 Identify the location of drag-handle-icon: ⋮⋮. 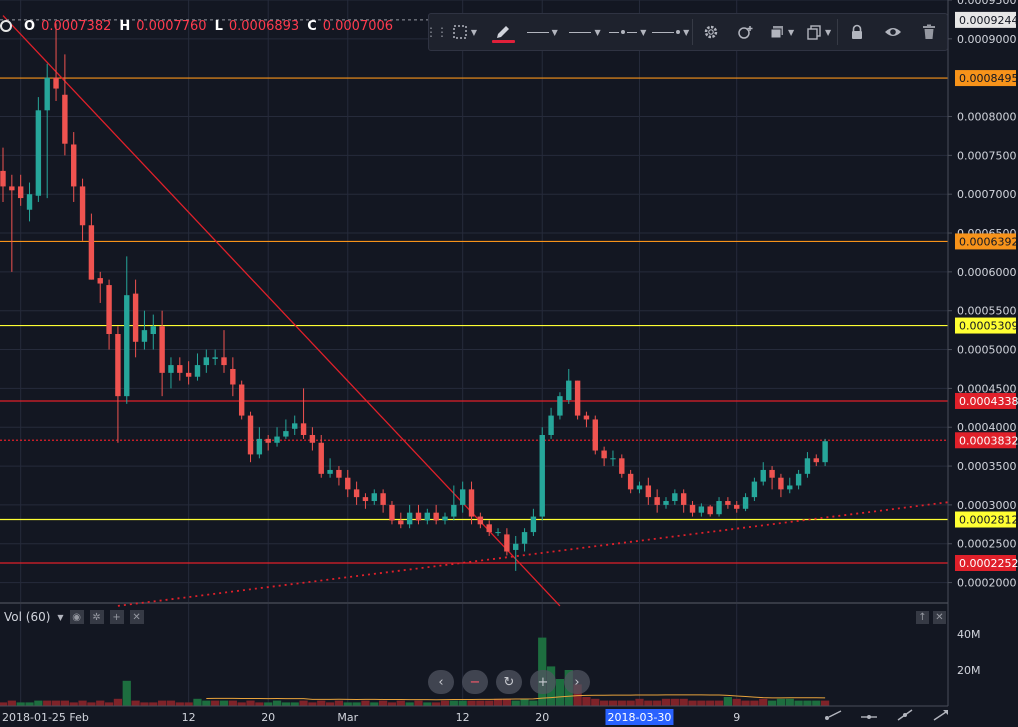
(436, 32).